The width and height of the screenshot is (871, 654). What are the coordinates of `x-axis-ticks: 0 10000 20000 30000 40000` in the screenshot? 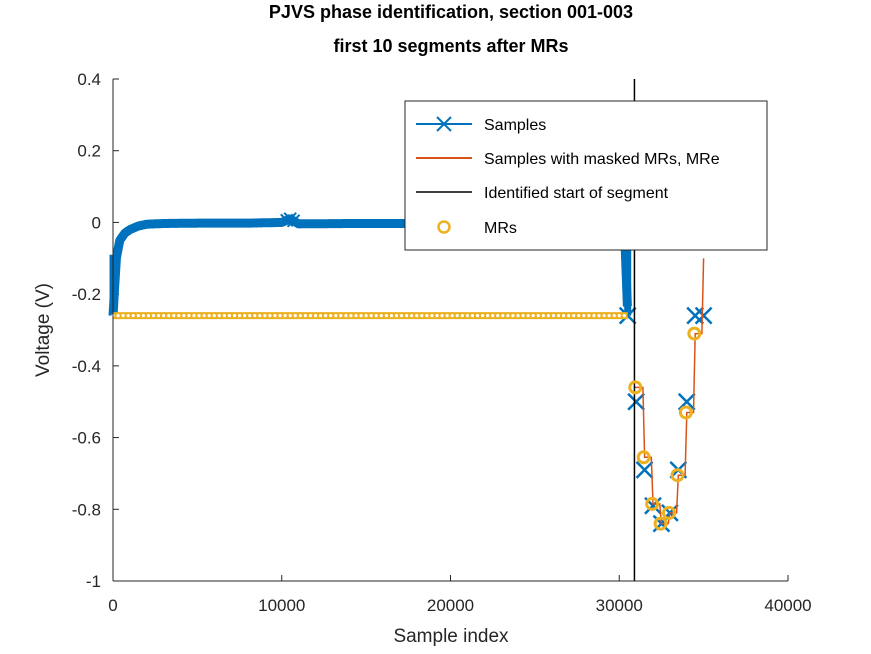 It's located at (460, 595).